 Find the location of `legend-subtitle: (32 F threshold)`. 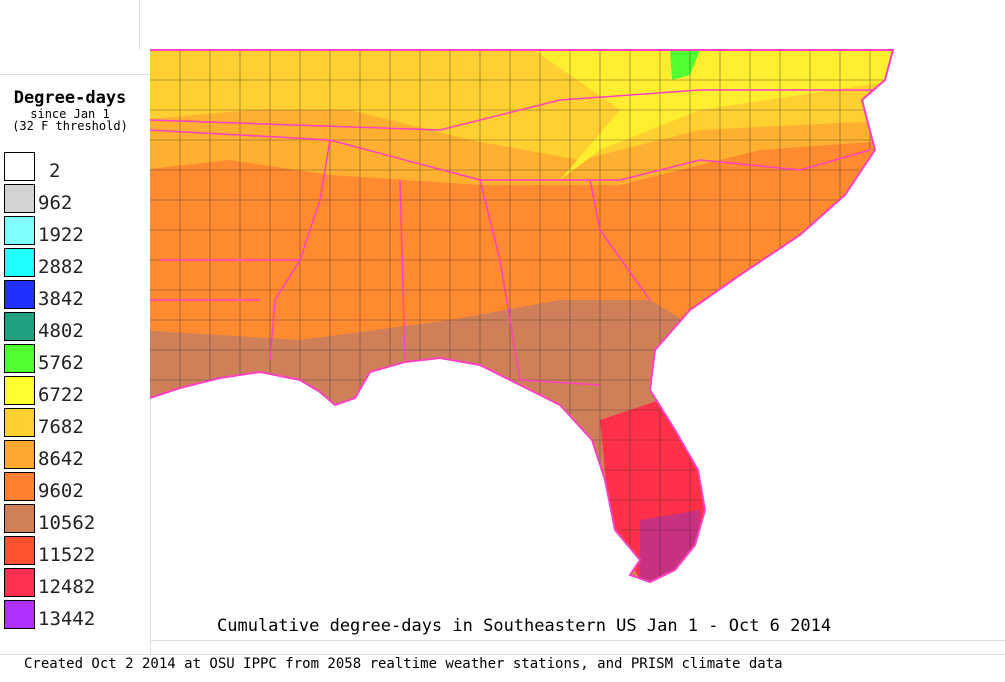

legend-subtitle: (32 F threshold) is located at coordinates (70, 126).